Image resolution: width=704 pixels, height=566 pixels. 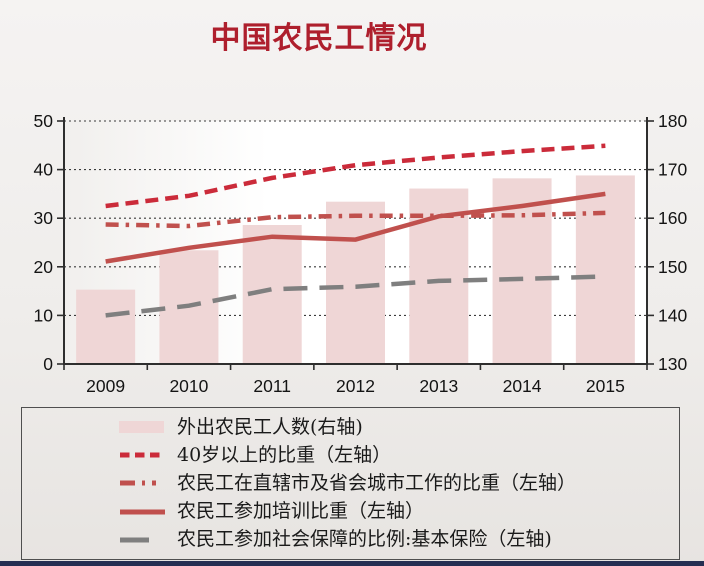 What do you see at coordinates (319, 38) in the screenshot?
I see `page-title: 中国农民工情况` at bounding box center [319, 38].